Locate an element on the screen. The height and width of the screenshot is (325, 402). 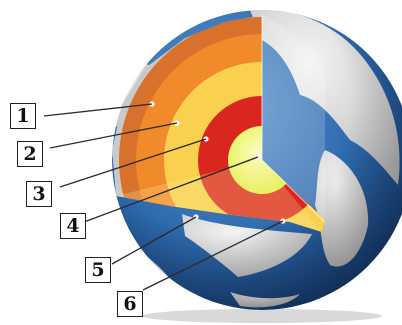
cut-wall-right is located at coordinates (293, 117).